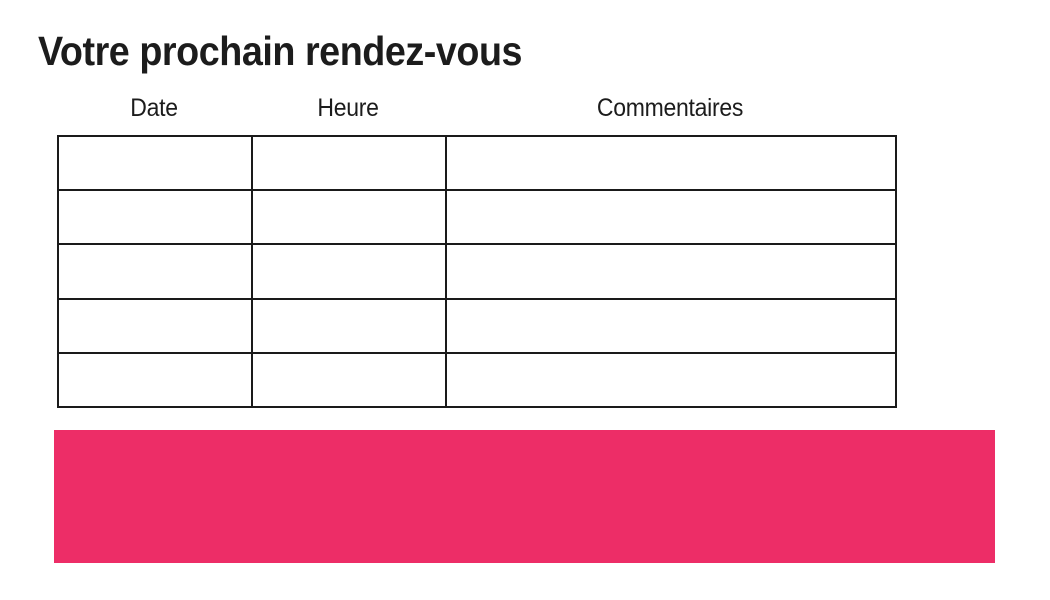  What do you see at coordinates (670, 108) in the screenshot?
I see `column-header-commentaires: Commentaires` at bounding box center [670, 108].